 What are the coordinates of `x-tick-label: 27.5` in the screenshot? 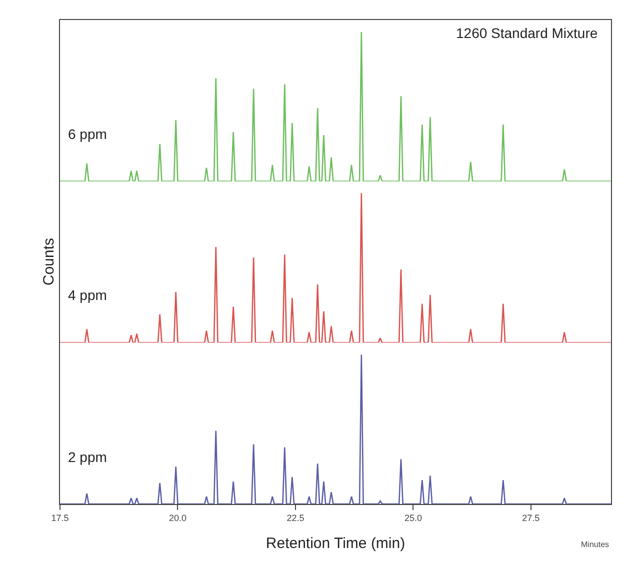 It's located at (531, 517).